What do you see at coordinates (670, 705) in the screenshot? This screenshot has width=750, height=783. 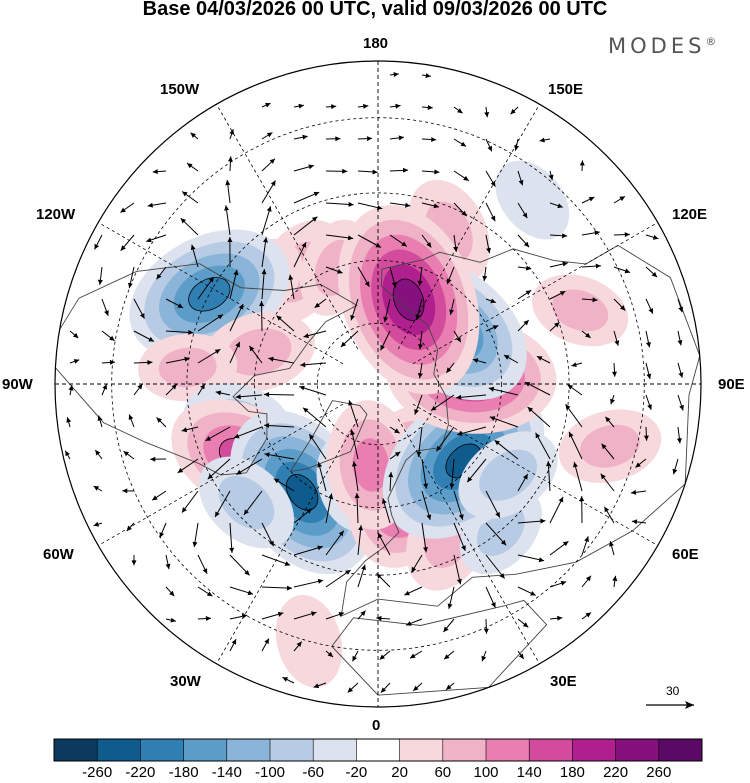 I see `reference-vector` at bounding box center [670, 705].